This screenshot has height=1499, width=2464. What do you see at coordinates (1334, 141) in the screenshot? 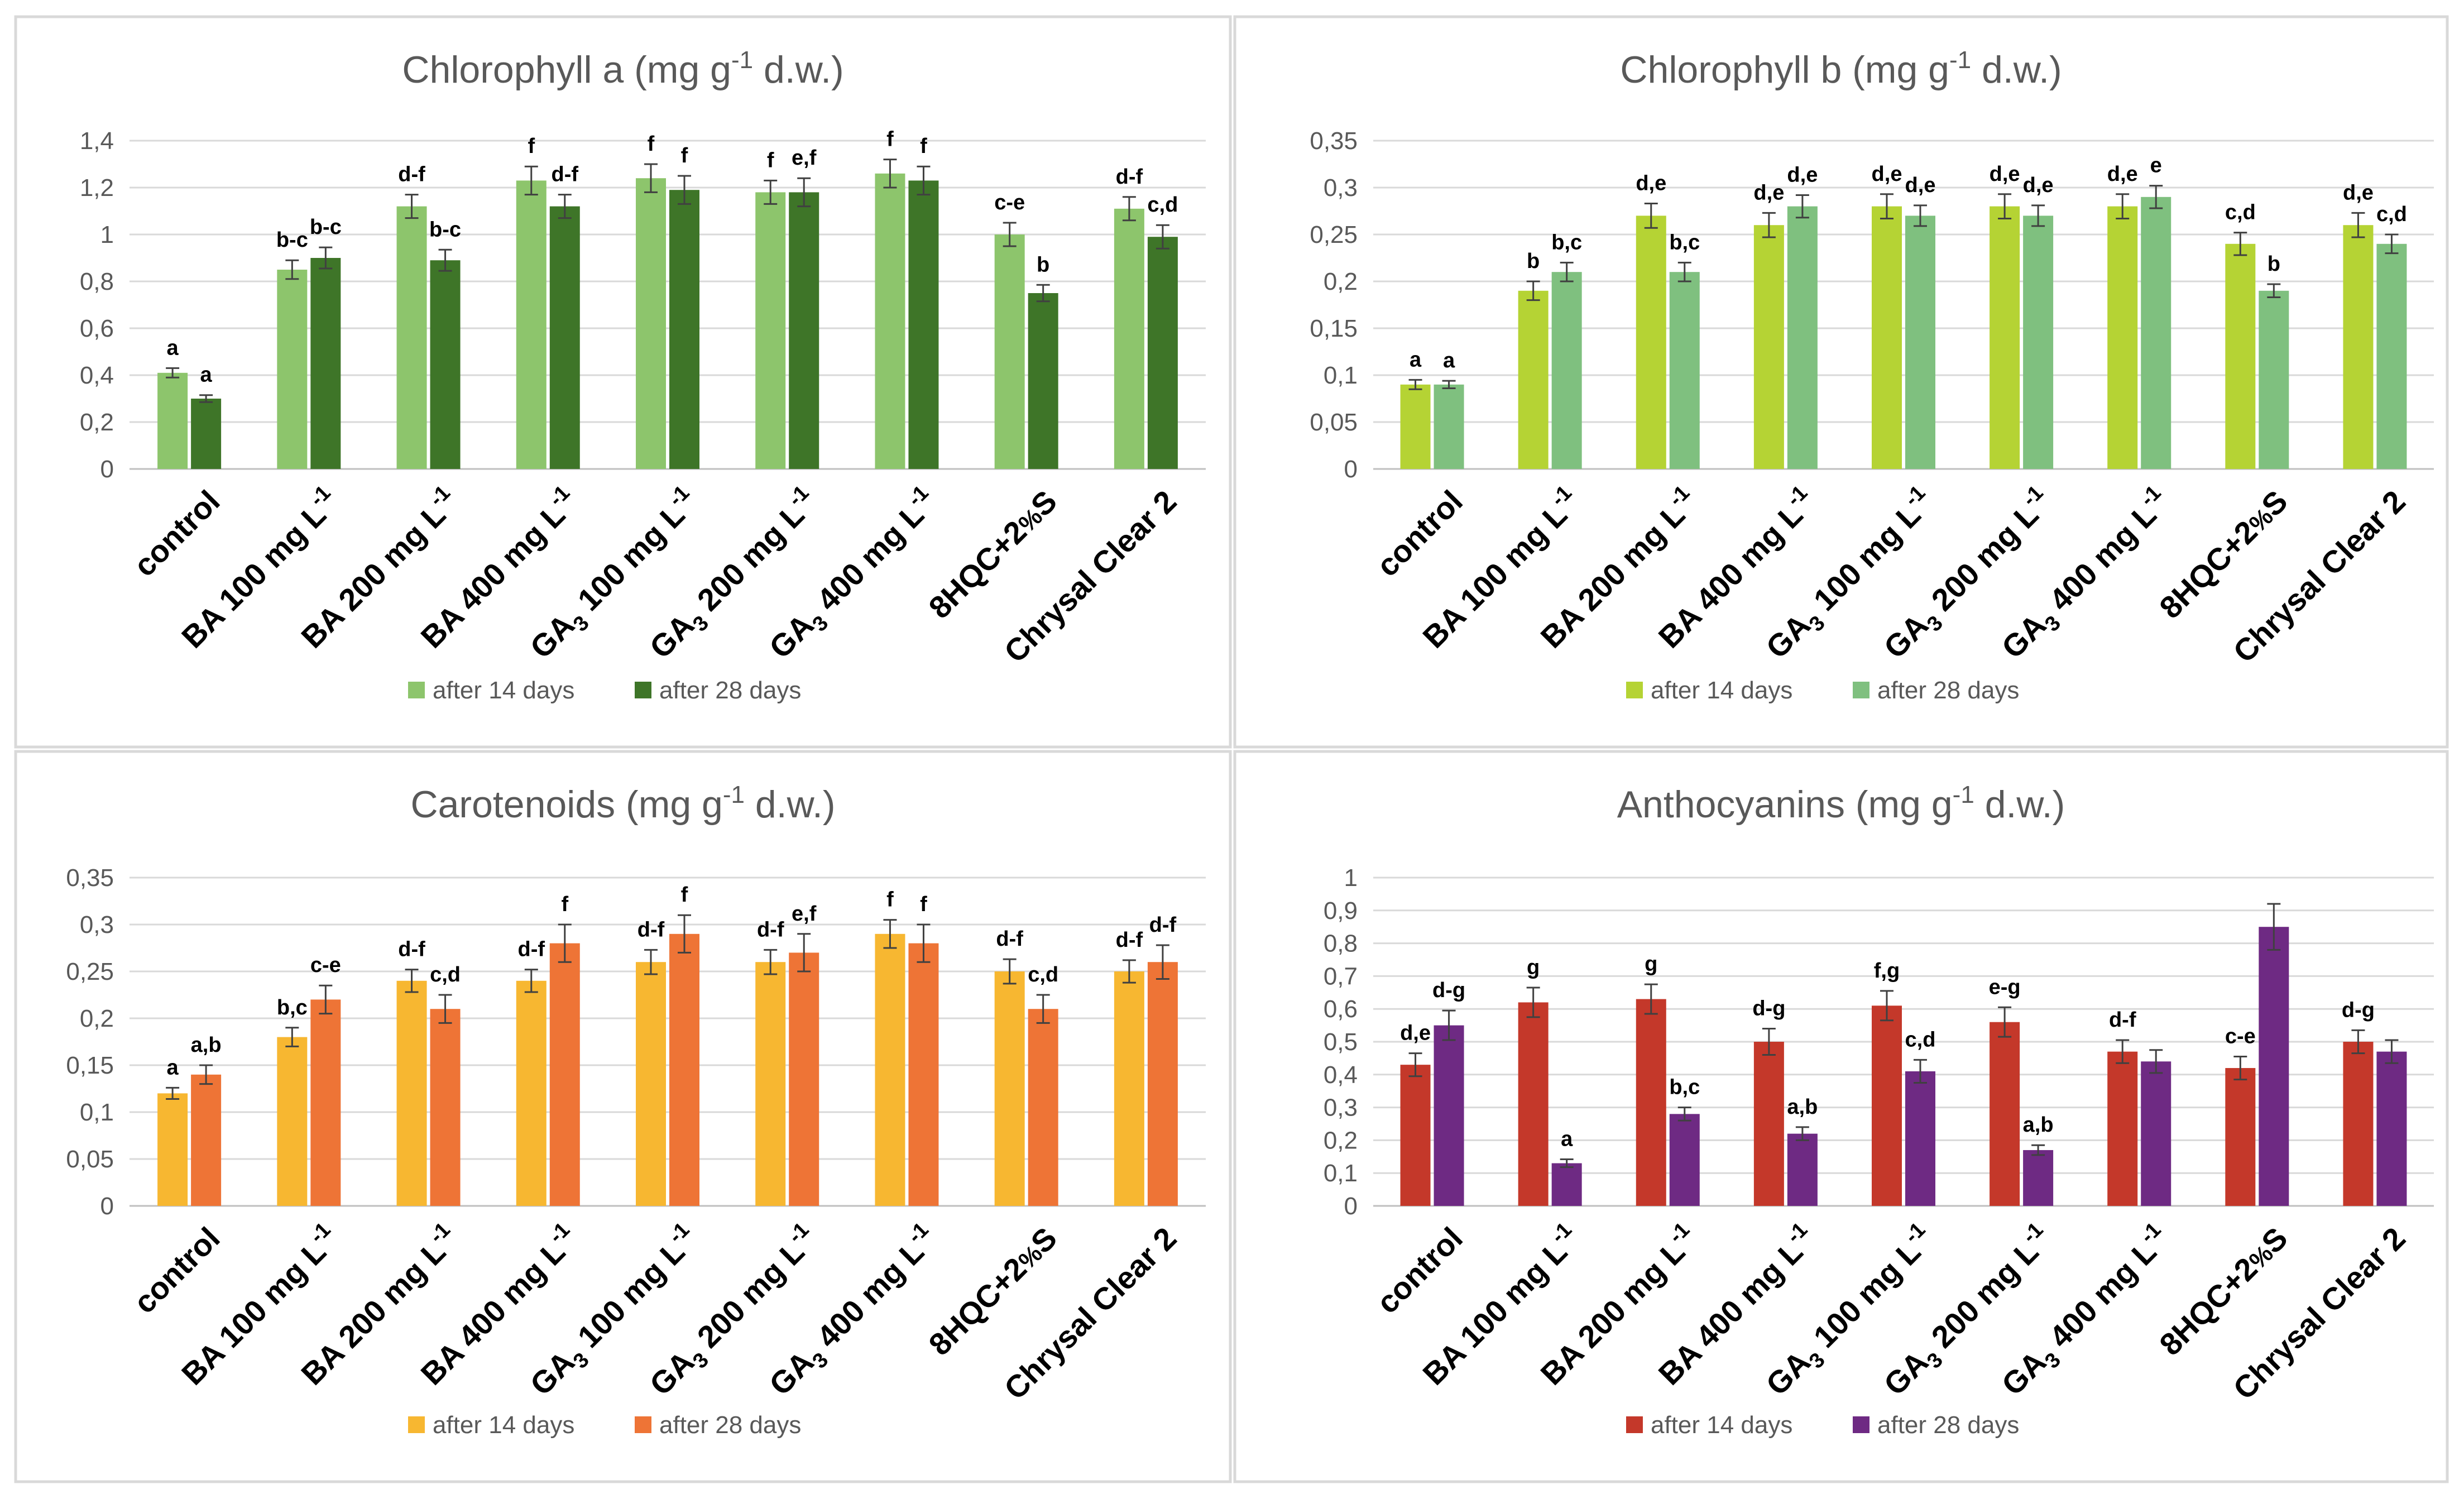
I see `chlorophyll-b-y-tick-label: 0,35` at bounding box center [1334, 141].